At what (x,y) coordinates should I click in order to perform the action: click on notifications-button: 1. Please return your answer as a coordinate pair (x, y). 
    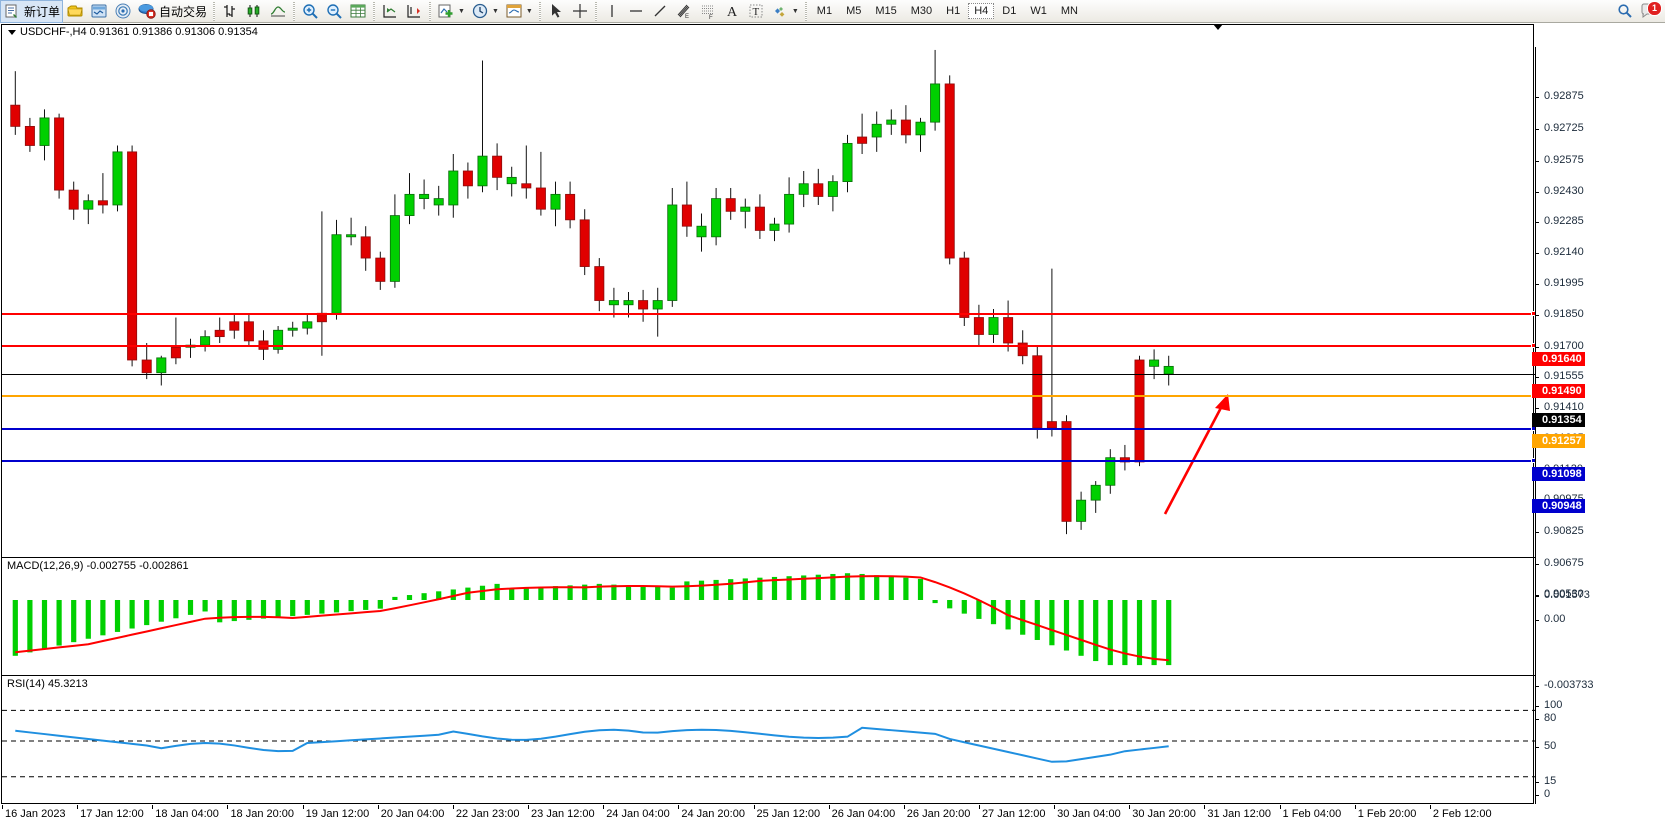
    Looking at the image, I should click on (1649, 11).